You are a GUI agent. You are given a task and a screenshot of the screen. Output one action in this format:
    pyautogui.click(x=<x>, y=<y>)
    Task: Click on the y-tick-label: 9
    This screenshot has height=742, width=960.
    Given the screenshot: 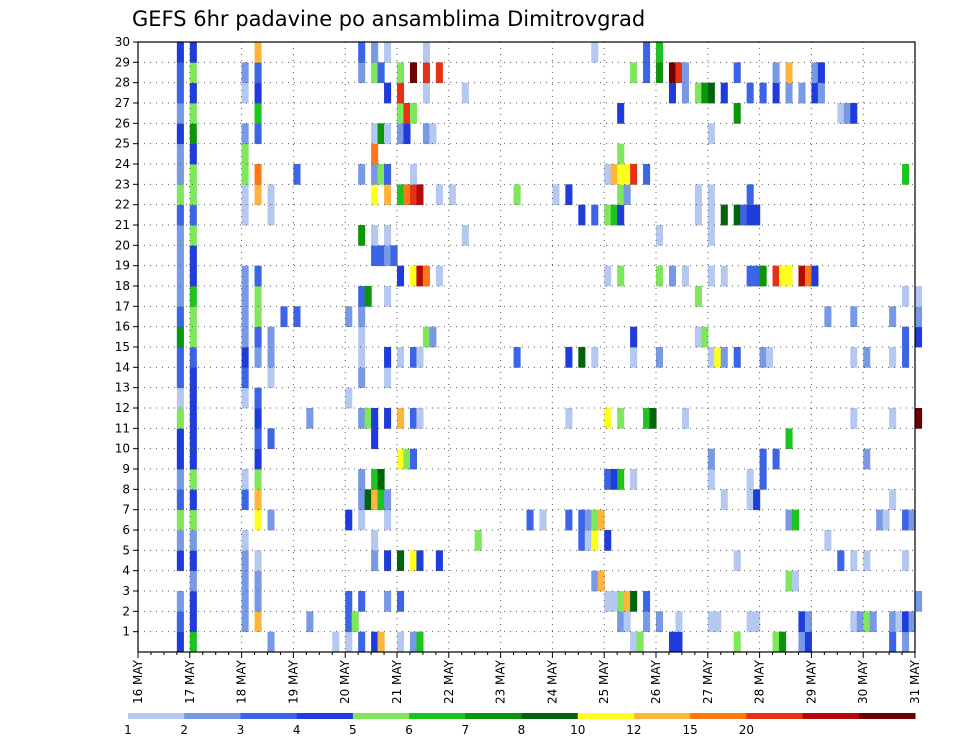 What is the action you would take?
    pyautogui.click(x=126, y=469)
    